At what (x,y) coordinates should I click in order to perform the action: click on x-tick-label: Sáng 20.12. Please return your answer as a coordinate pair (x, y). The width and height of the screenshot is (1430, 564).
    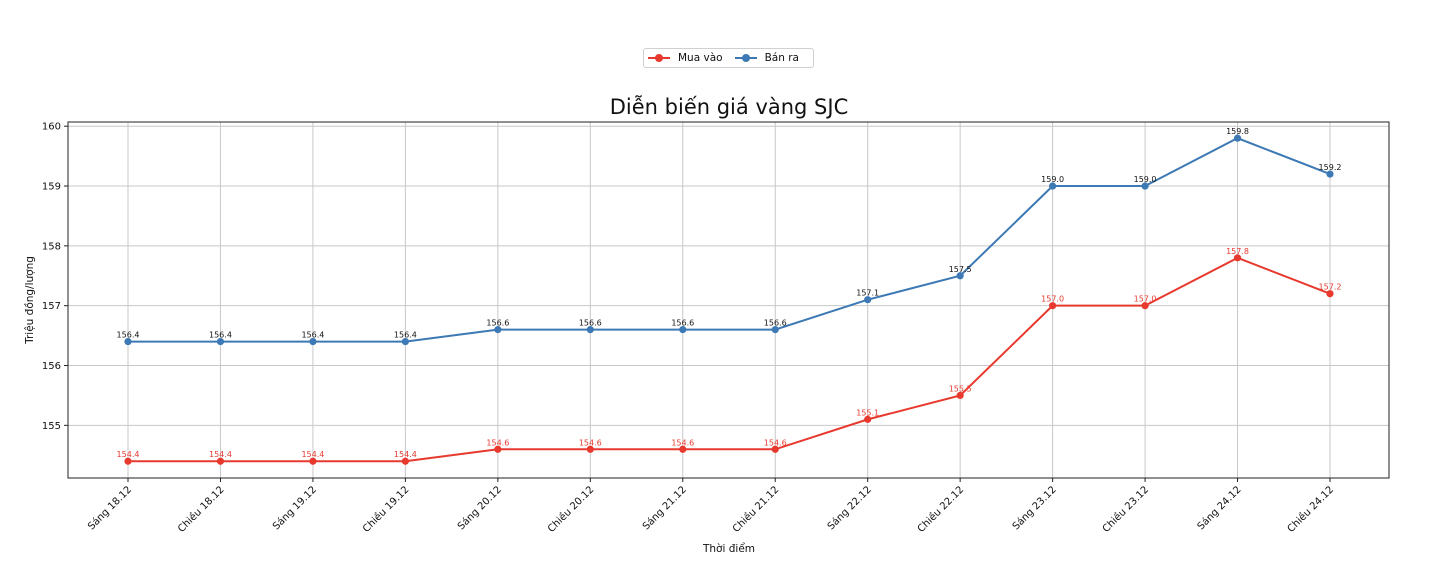
    Looking at the image, I should click on (479, 508).